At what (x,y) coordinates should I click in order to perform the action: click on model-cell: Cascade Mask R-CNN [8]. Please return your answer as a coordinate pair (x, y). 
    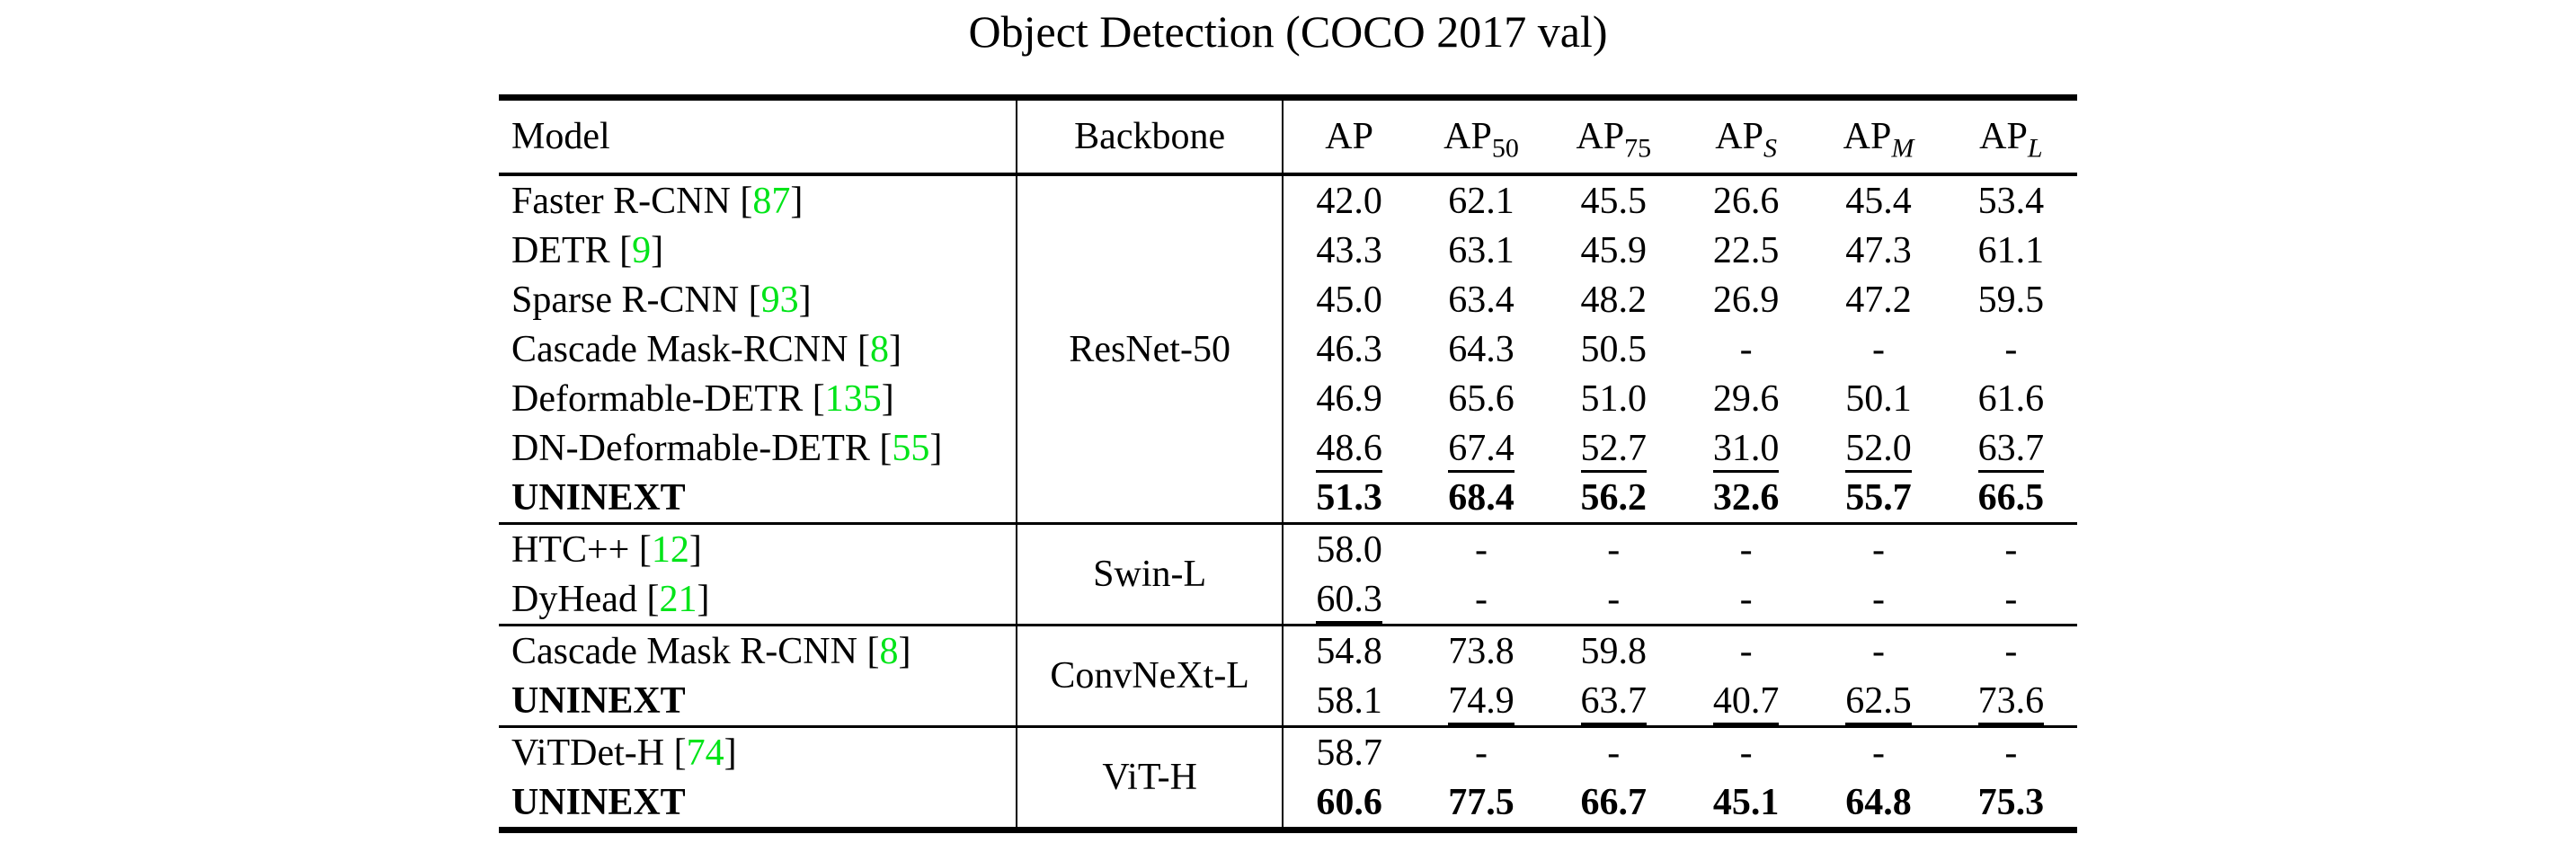
    Looking at the image, I should click on (758, 650).